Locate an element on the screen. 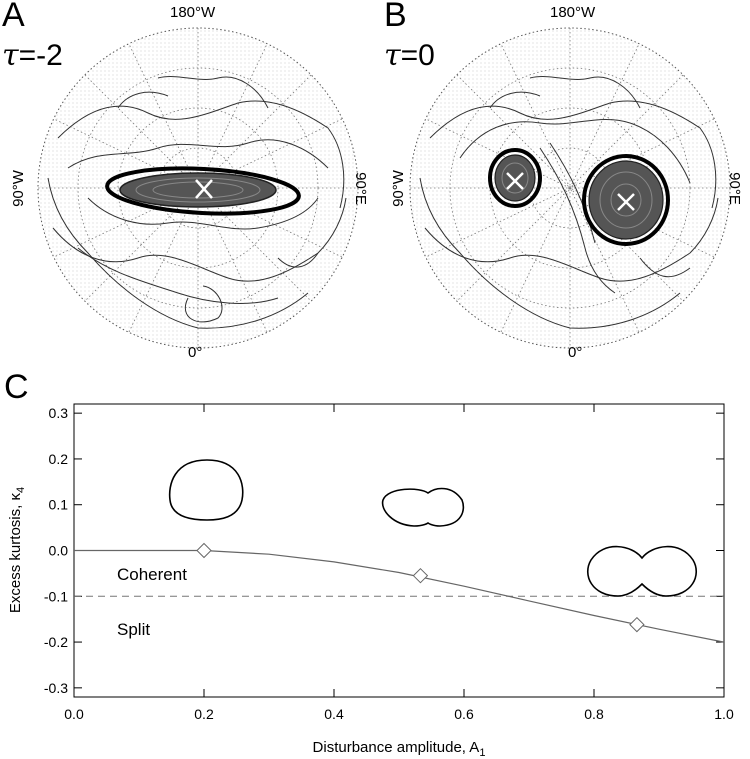  vortex-centroid-x-large is located at coordinates (626, 202).